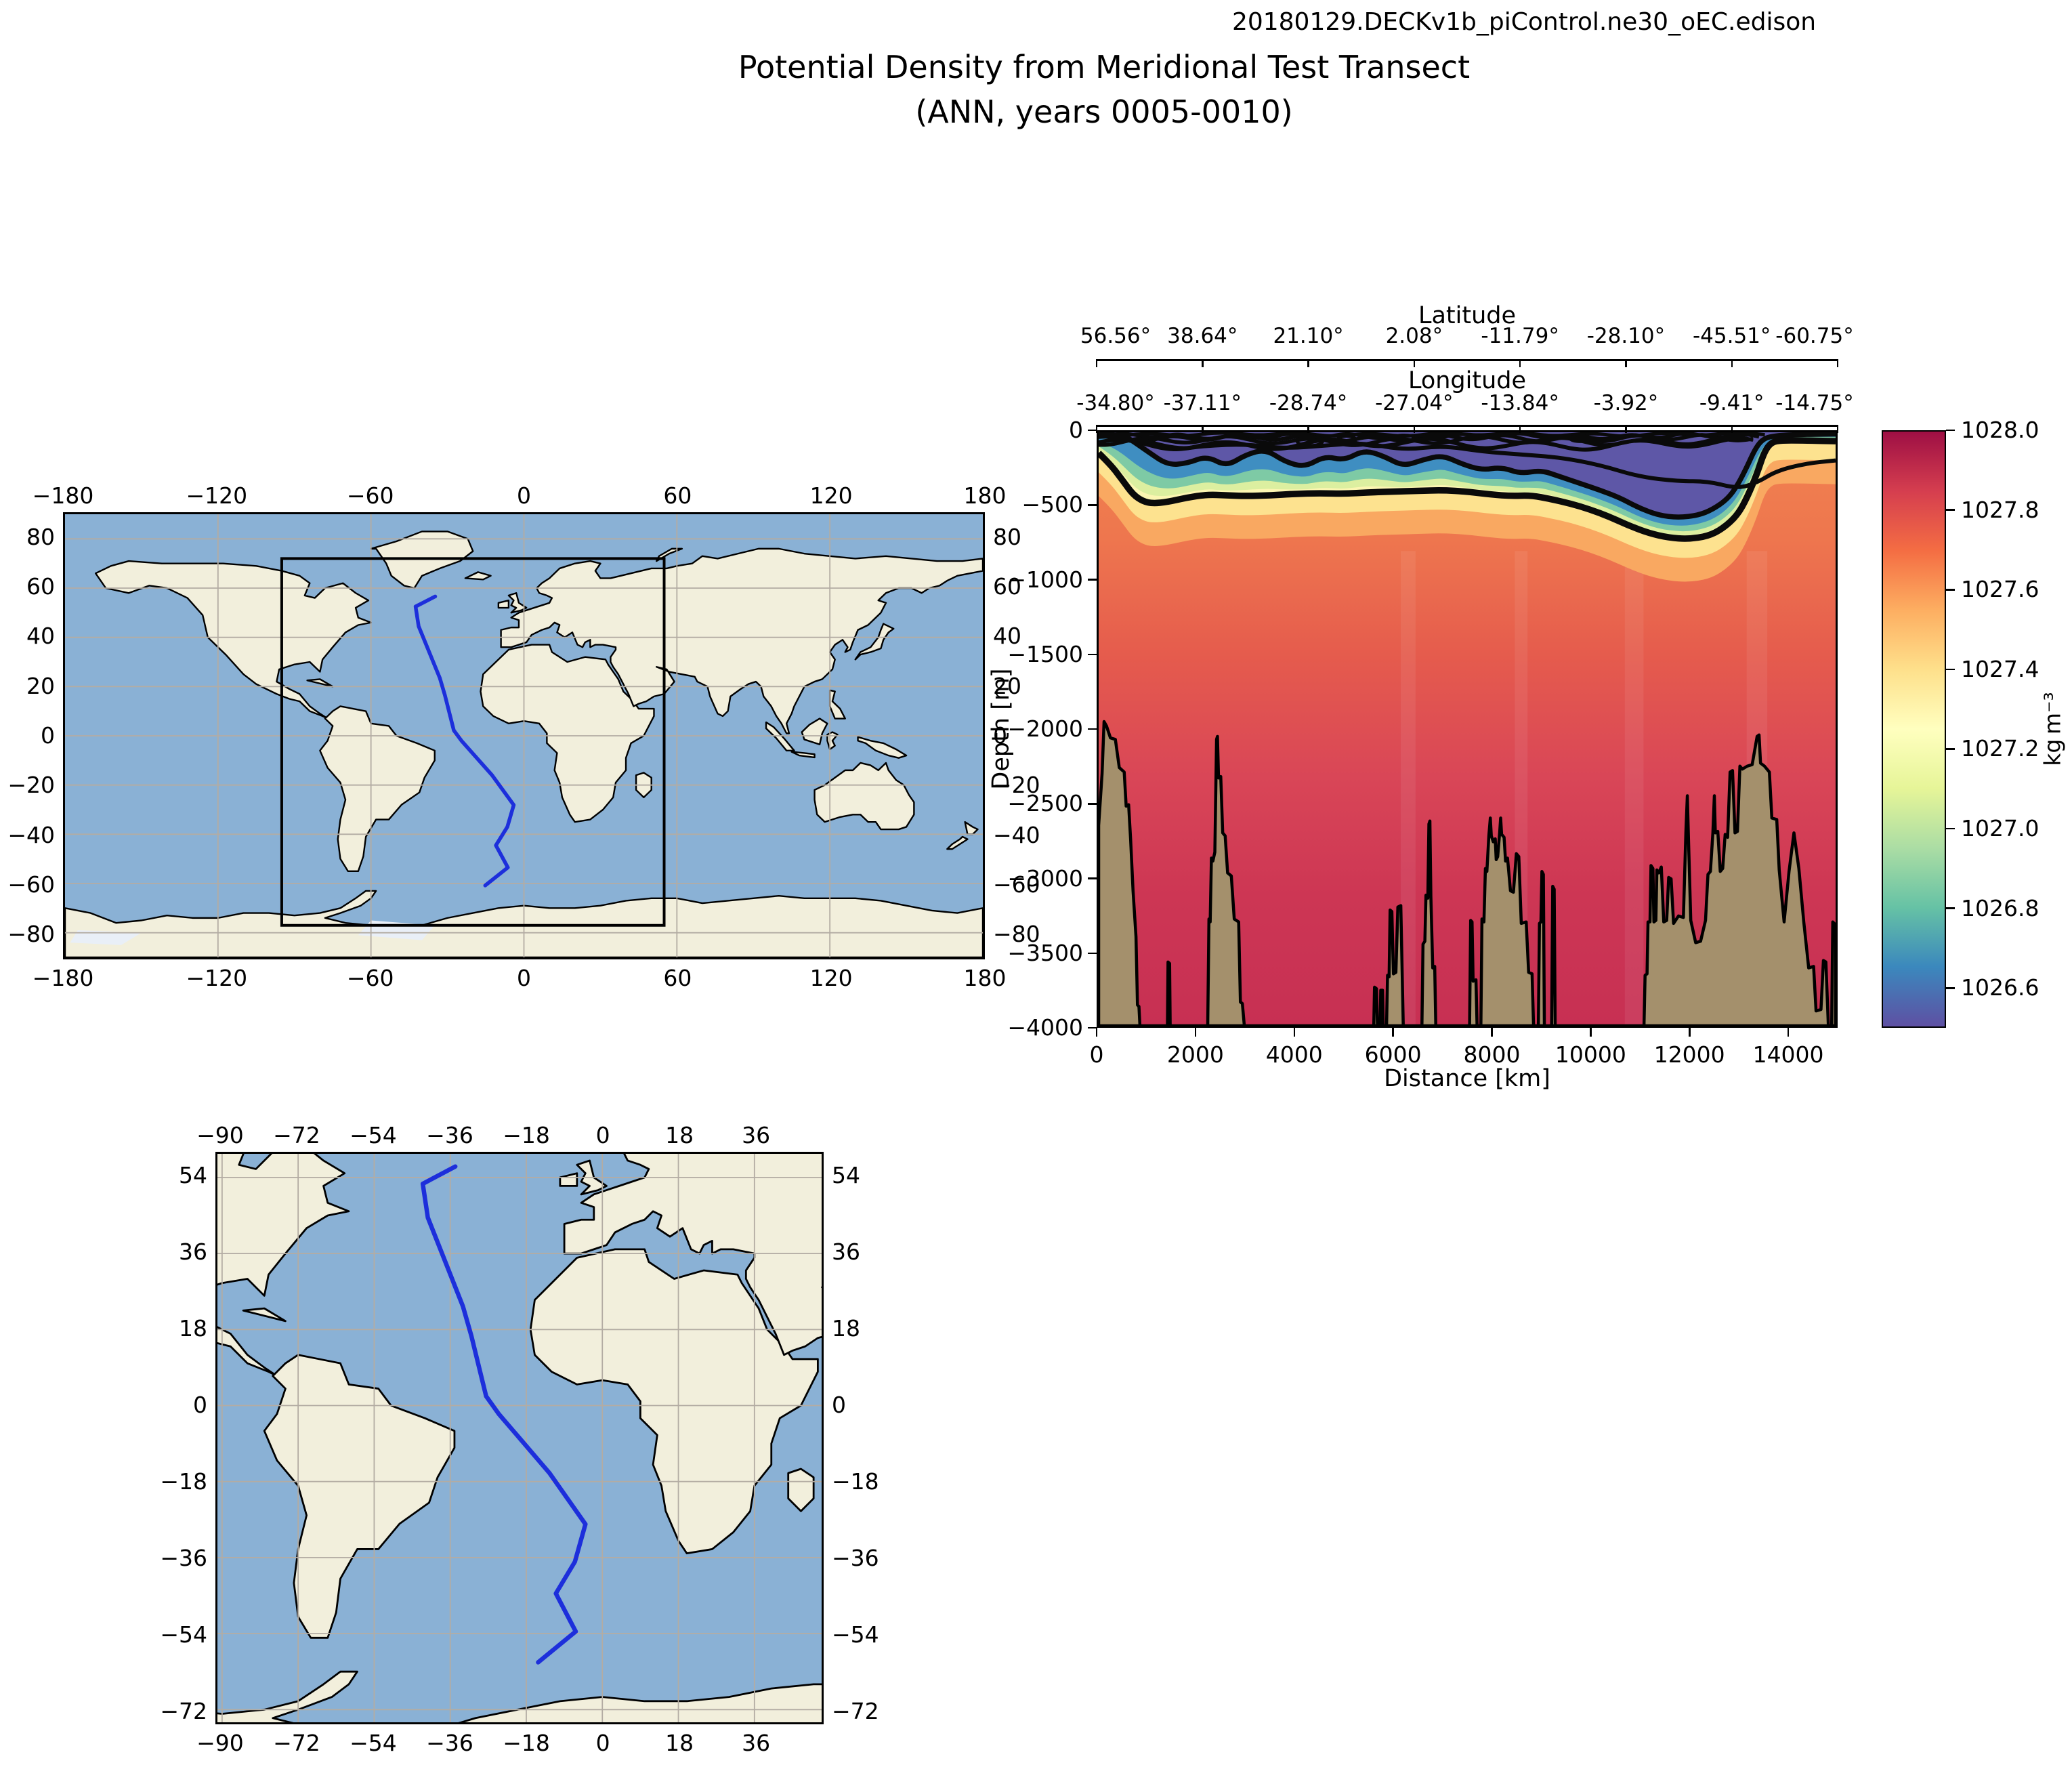 This screenshot has height=1767, width=2072. Describe the element at coordinates (1689, 1054) in the screenshot. I see `distance-tick-label: 12000` at that location.